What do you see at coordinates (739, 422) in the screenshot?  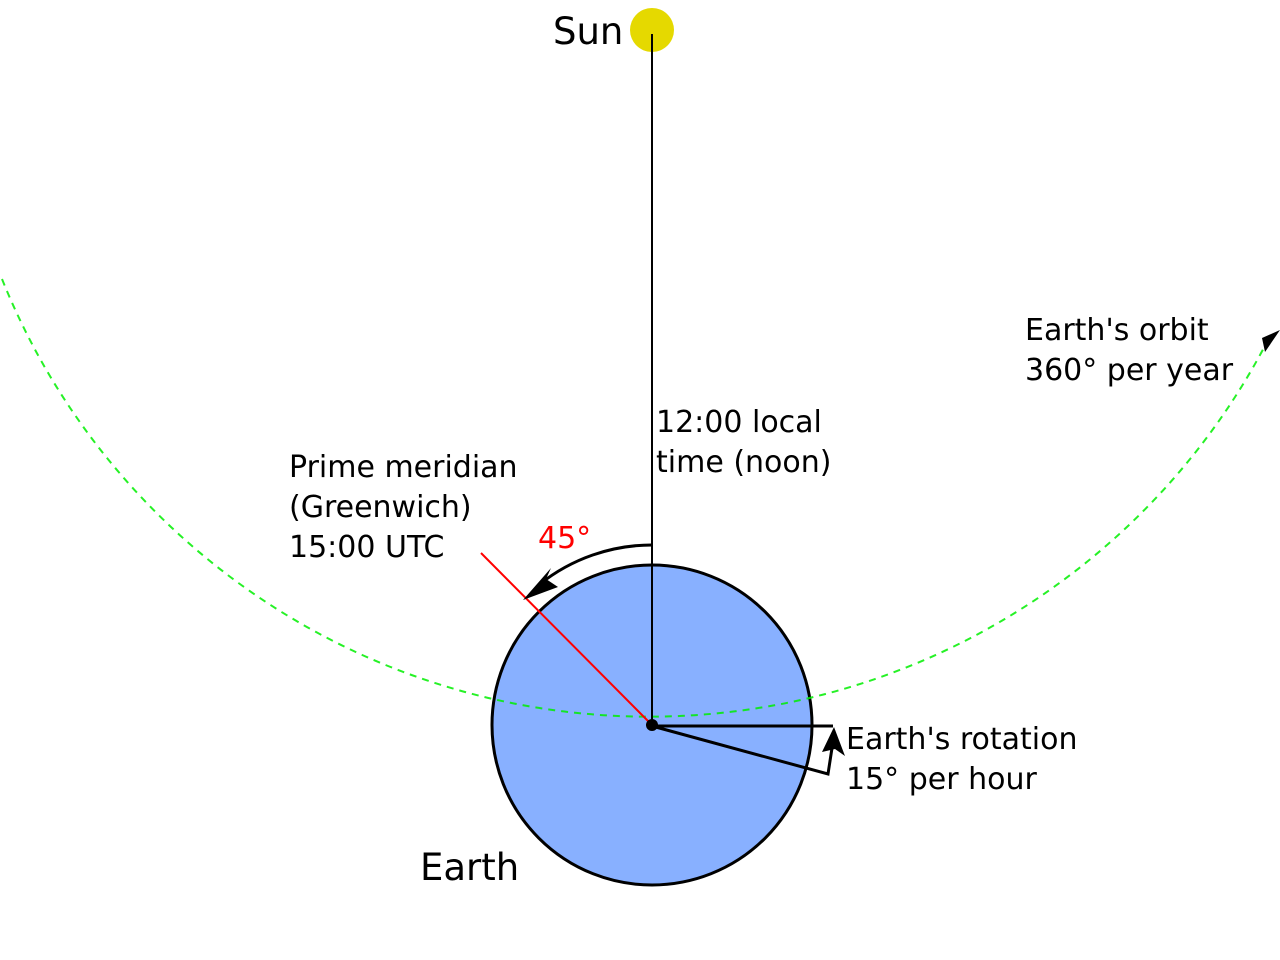 I see `noon-label-line1: 12:00 local` at bounding box center [739, 422].